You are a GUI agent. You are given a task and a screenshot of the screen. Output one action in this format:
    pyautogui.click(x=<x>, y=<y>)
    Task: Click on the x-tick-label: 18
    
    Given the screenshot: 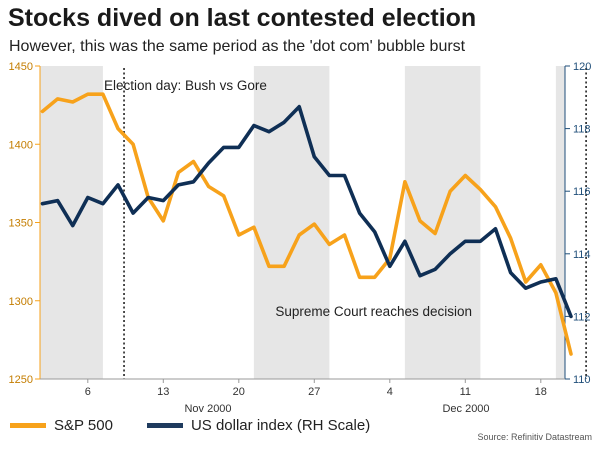 What is the action you would take?
    pyautogui.click(x=541, y=392)
    